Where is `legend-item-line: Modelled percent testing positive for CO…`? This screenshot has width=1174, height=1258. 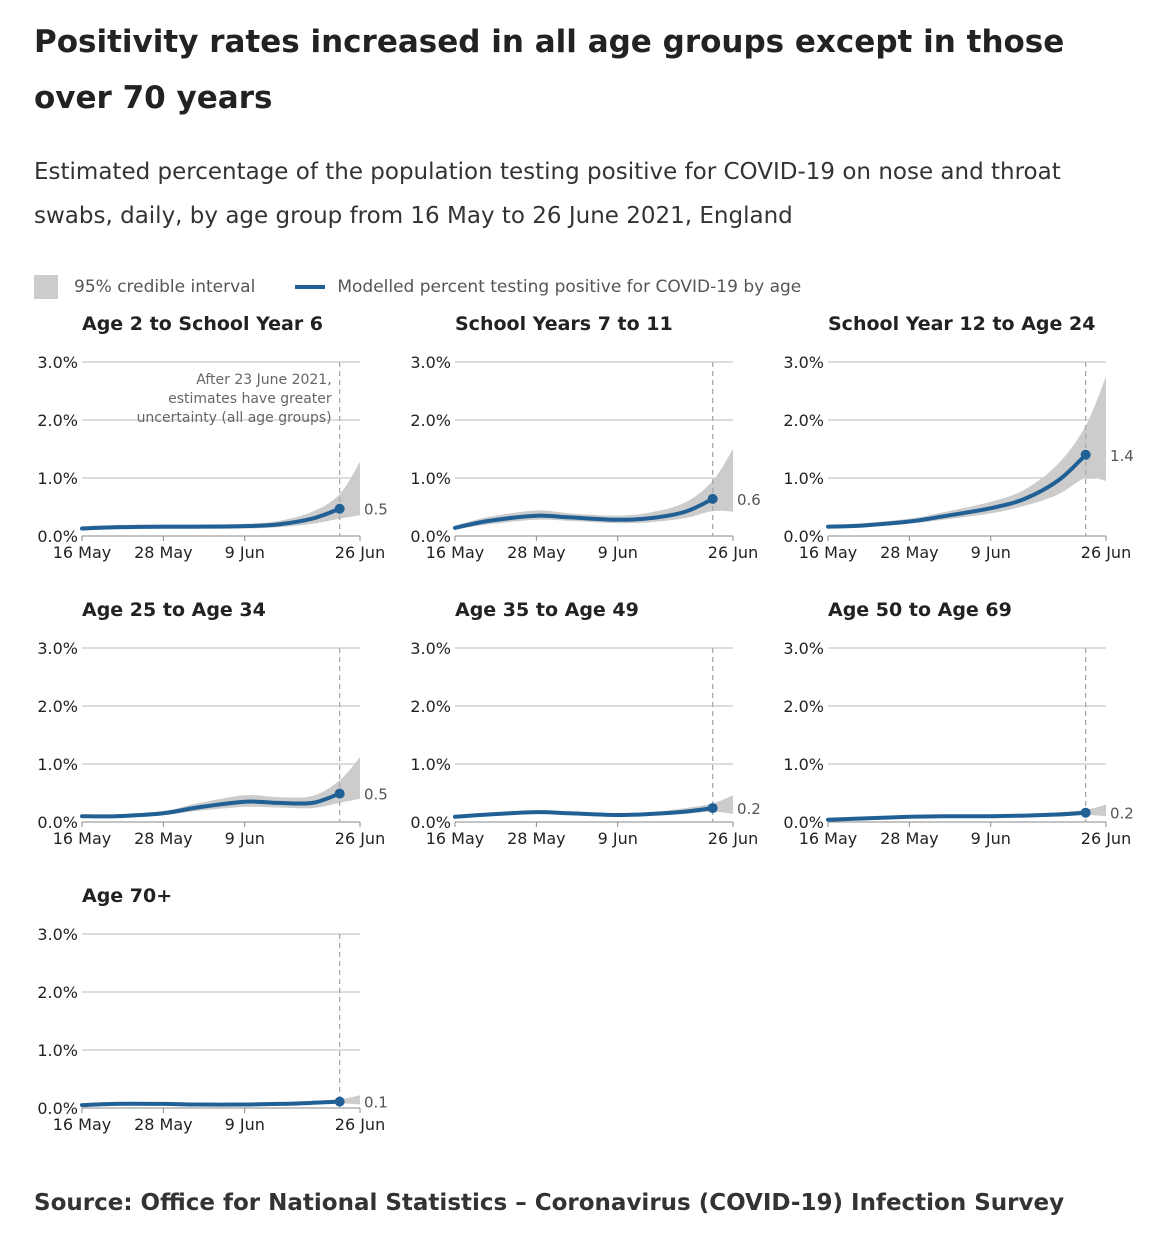
legend-item-line: Modelled percent testing positive for CO… is located at coordinates (548, 287).